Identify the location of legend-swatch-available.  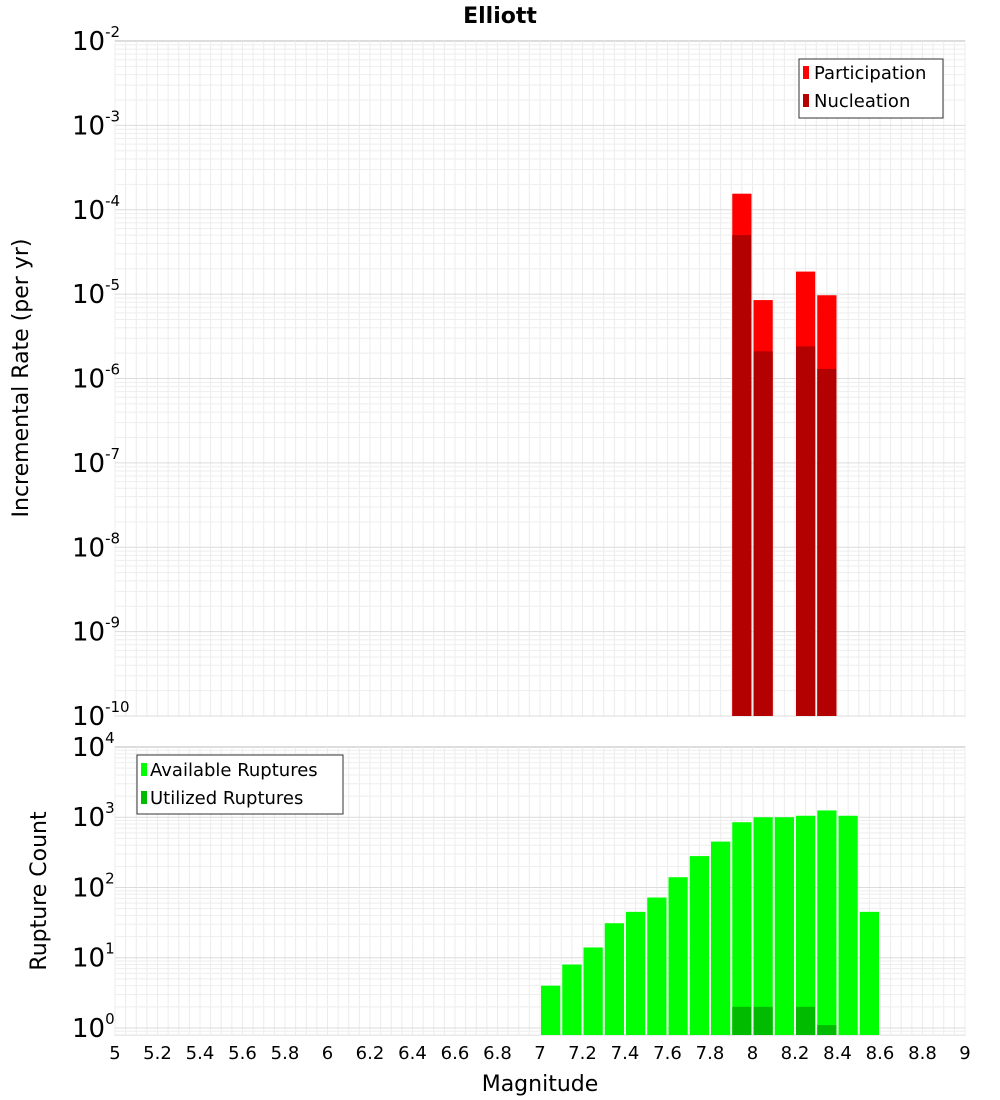
(144, 769).